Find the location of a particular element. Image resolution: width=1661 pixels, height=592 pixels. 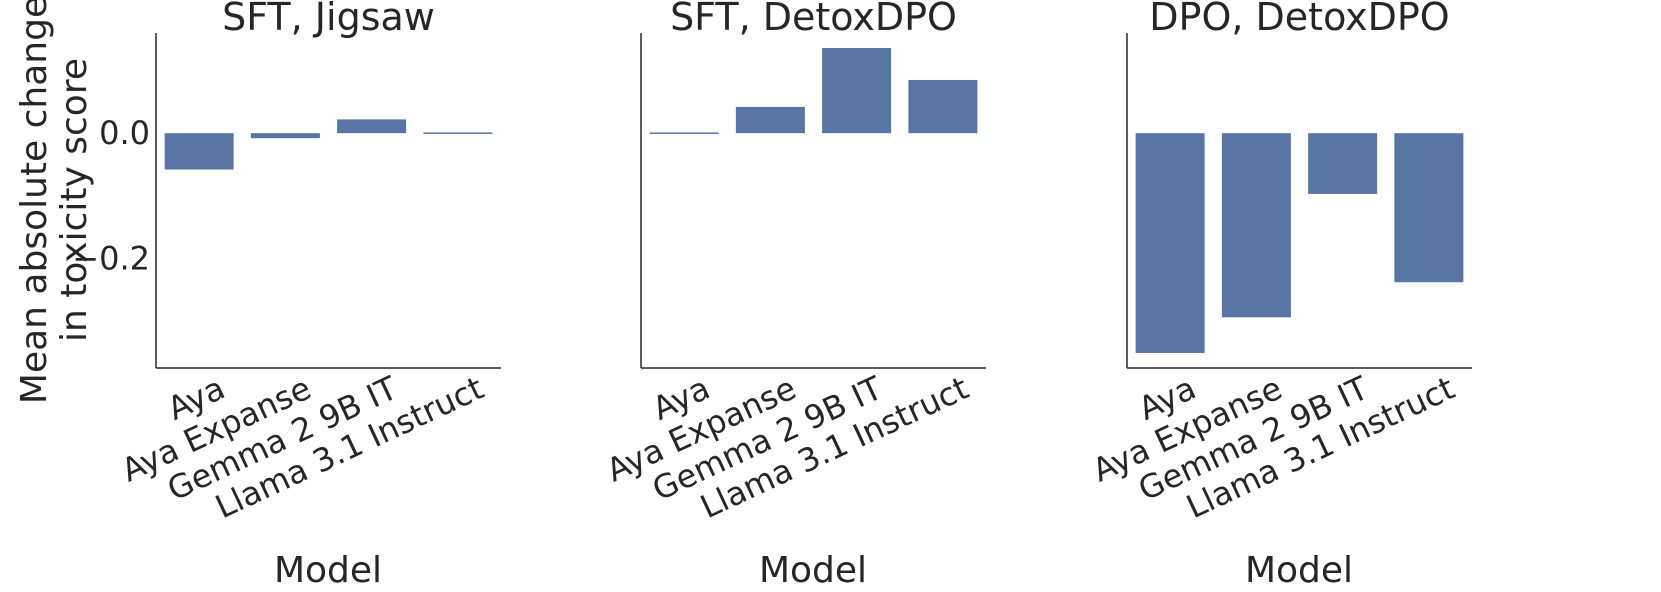

y-axis-label: Mean absolute changein toxicity score is located at coordinates (54, 202).